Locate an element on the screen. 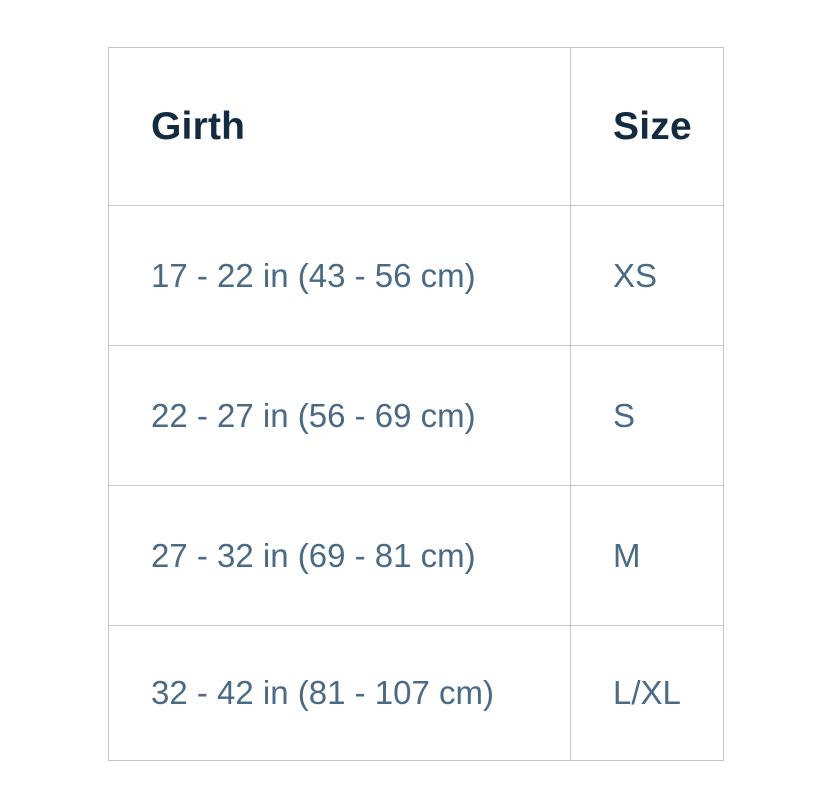  size-cell: XS is located at coordinates (647, 275).